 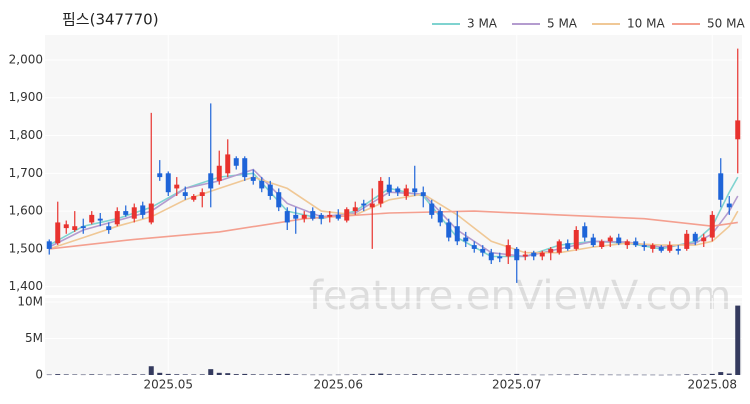 I want to click on legend-label: 5 MA, so click(x=562, y=24).